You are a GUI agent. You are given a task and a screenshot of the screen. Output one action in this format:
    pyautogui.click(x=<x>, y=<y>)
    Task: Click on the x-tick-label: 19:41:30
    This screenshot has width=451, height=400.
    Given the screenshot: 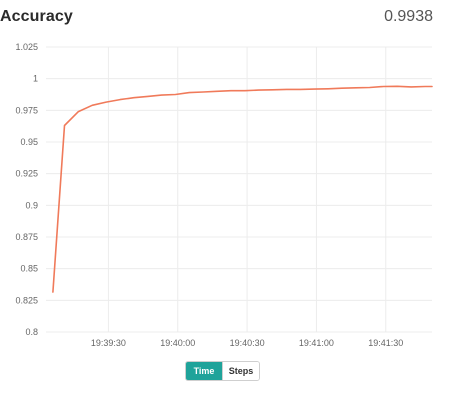 What is the action you would take?
    pyautogui.click(x=385, y=343)
    